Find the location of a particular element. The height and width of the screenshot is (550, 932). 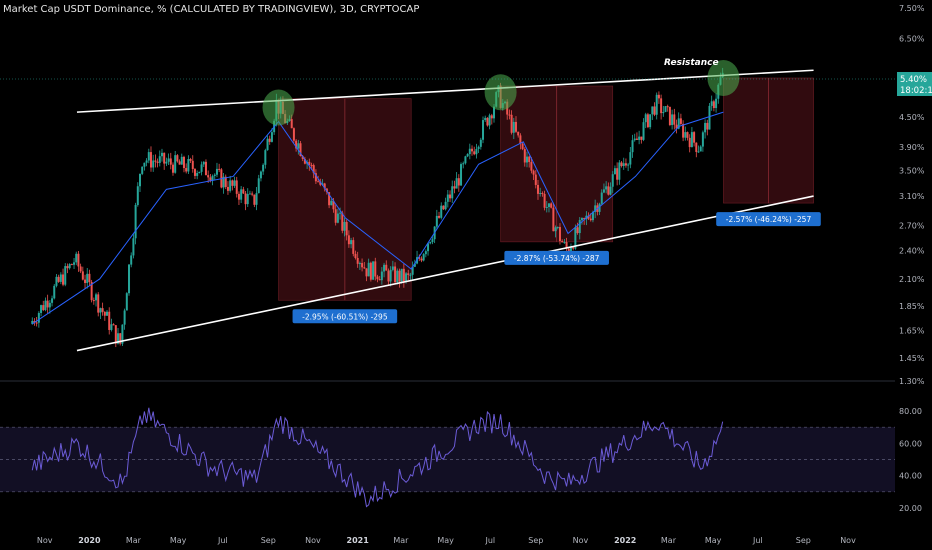

rsi-axis: 80.00 60.00 40.00 20.00 is located at coordinates (910, 460).